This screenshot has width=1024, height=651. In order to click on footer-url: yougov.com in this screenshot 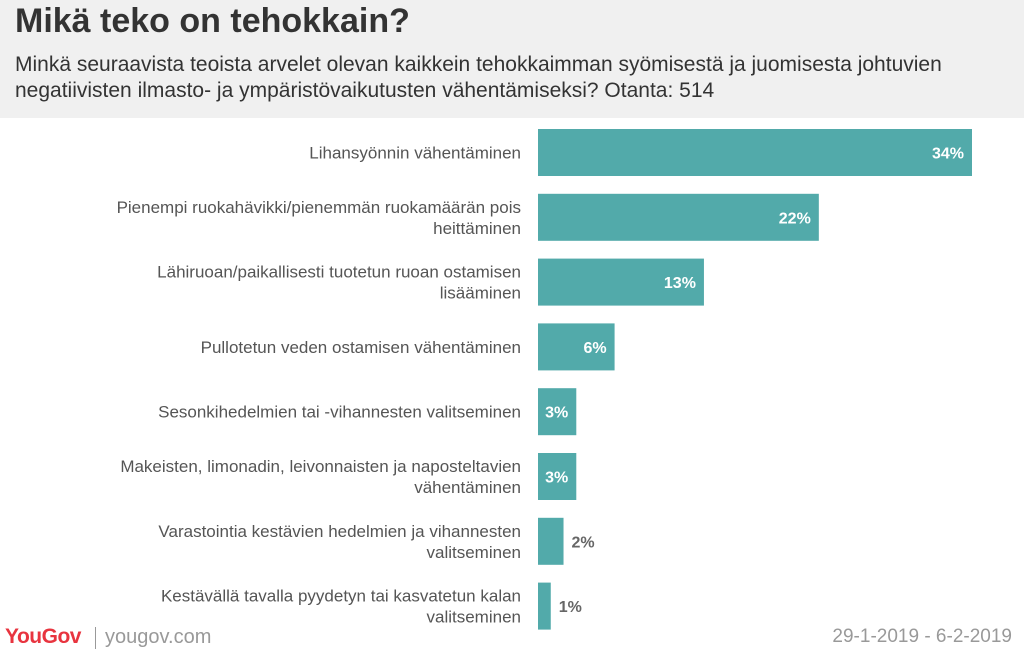, I will do `click(158, 637)`.